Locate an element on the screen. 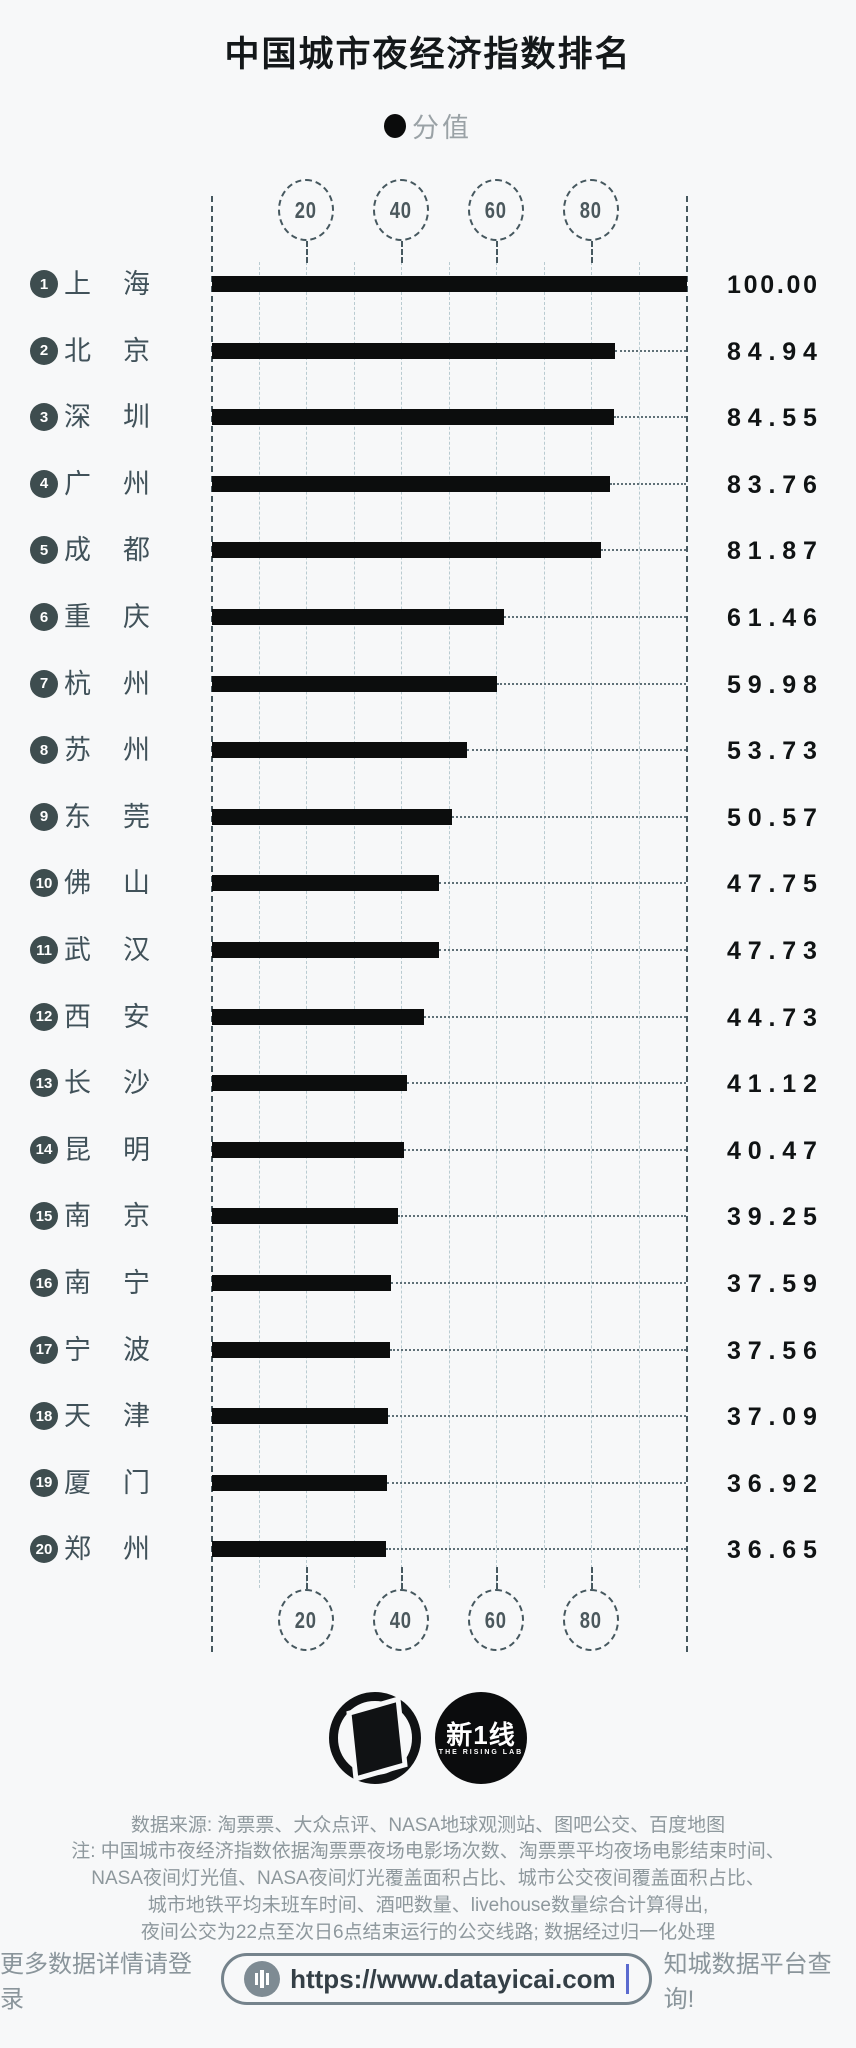 This screenshot has height=2048, width=856. rank-badge: 9 is located at coordinates (44, 816).